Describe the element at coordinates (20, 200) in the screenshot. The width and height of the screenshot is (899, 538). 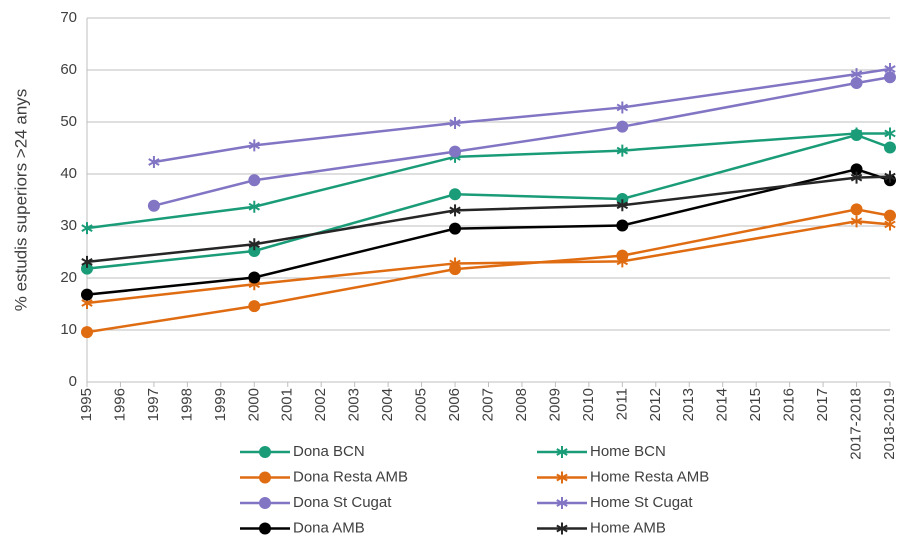
I see `y-axis-label: % estudis superiors >24 anys` at that location.